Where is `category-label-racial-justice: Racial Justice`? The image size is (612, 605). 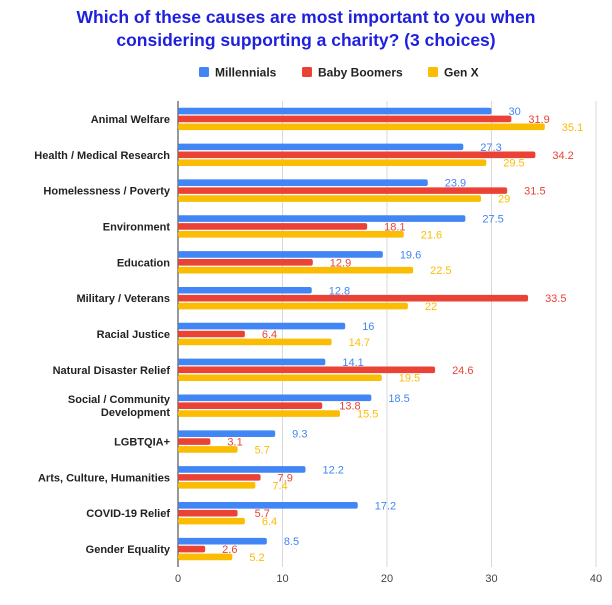
category-label-racial-justice: Racial Justice is located at coordinates (133, 335).